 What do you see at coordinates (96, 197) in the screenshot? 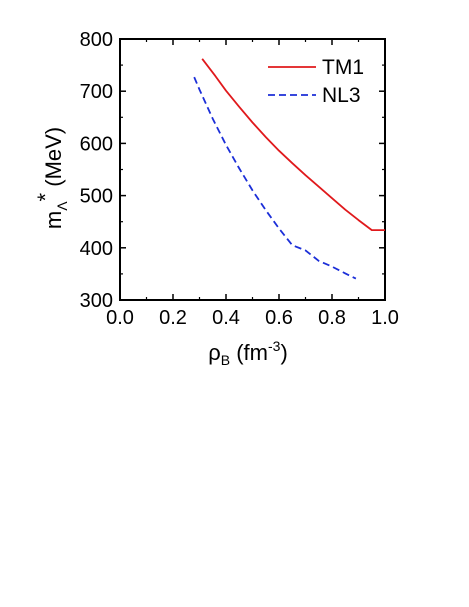
I see `y-tick-label: 500` at bounding box center [96, 197].